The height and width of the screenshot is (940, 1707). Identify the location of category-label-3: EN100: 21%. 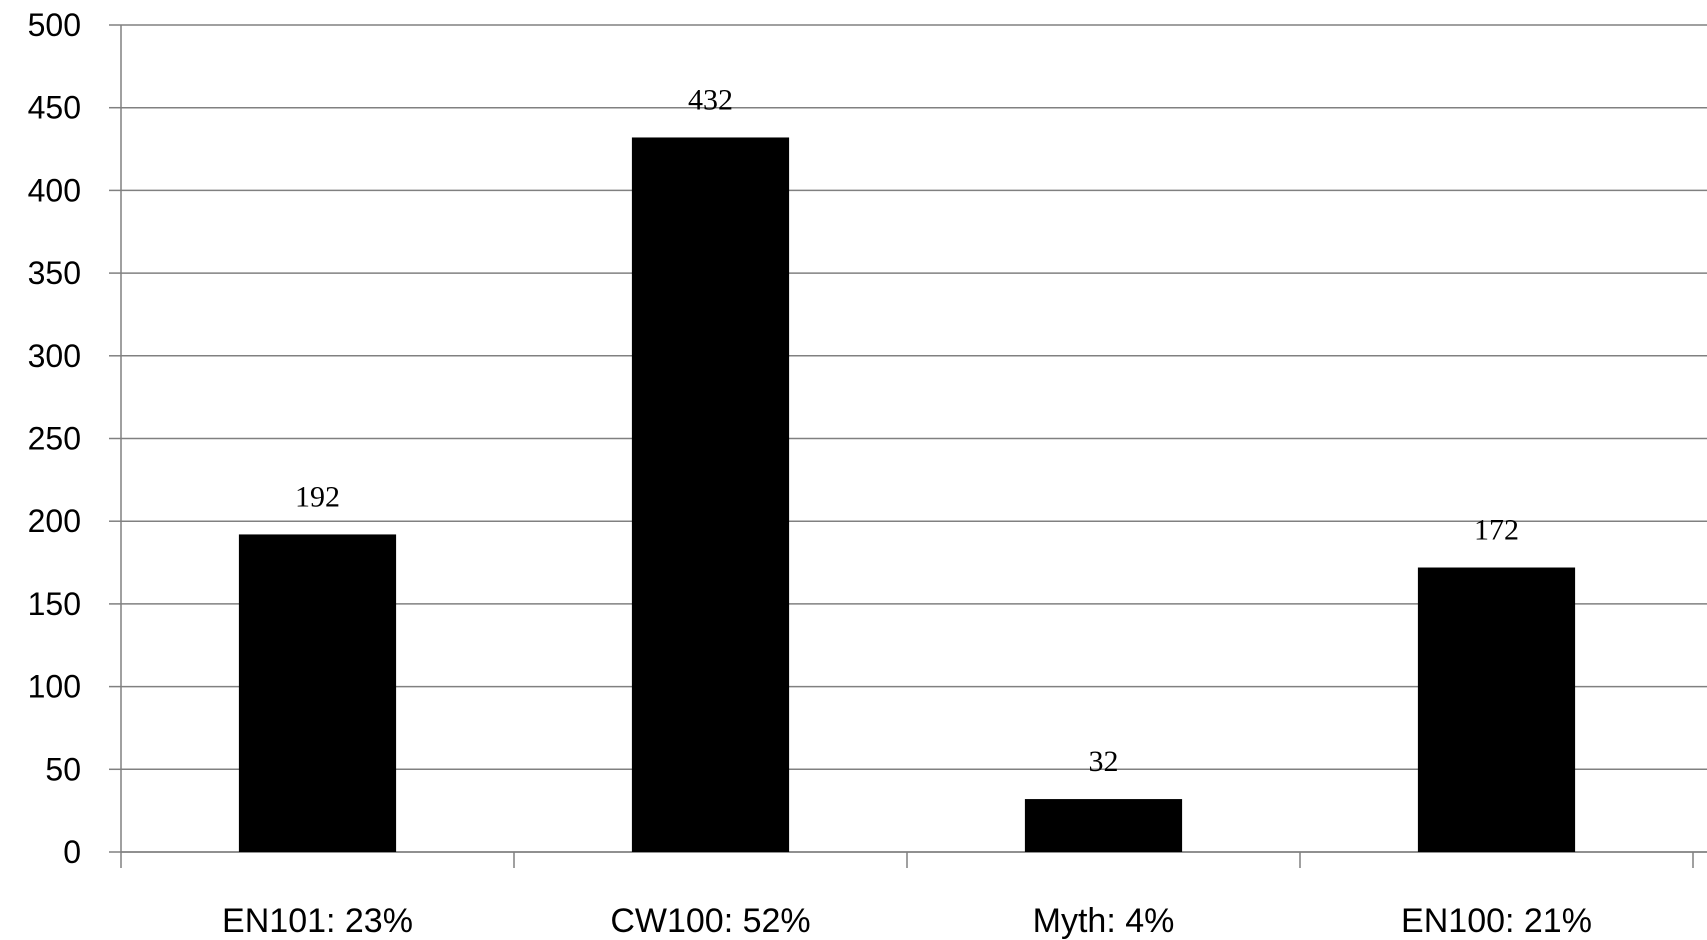
(1496, 921).